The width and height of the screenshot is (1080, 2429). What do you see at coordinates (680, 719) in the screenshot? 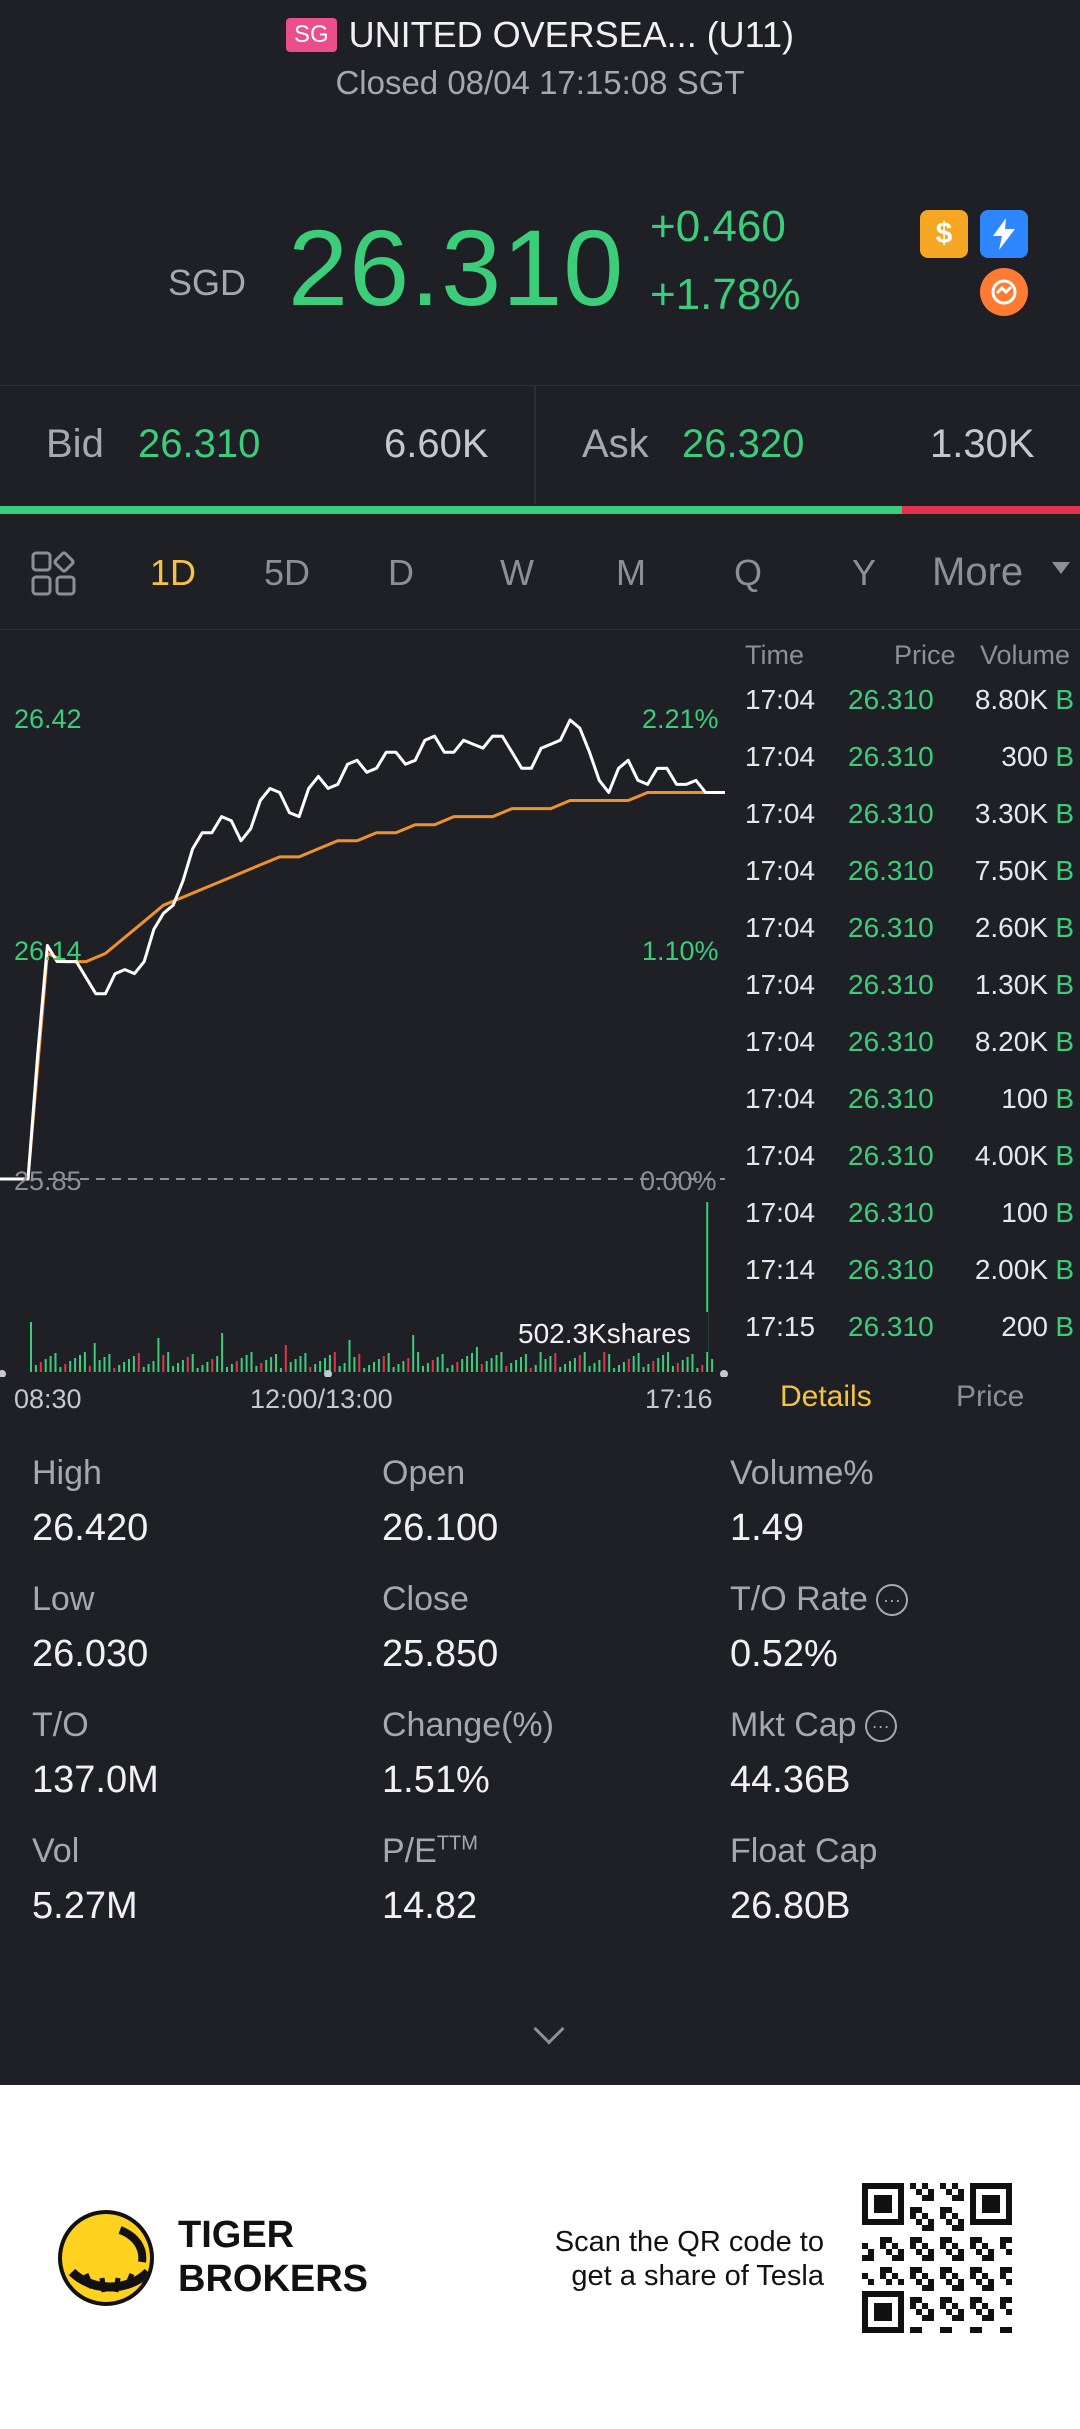
I see `y-top-pct: 2.21%` at bounding box center [680, 719].